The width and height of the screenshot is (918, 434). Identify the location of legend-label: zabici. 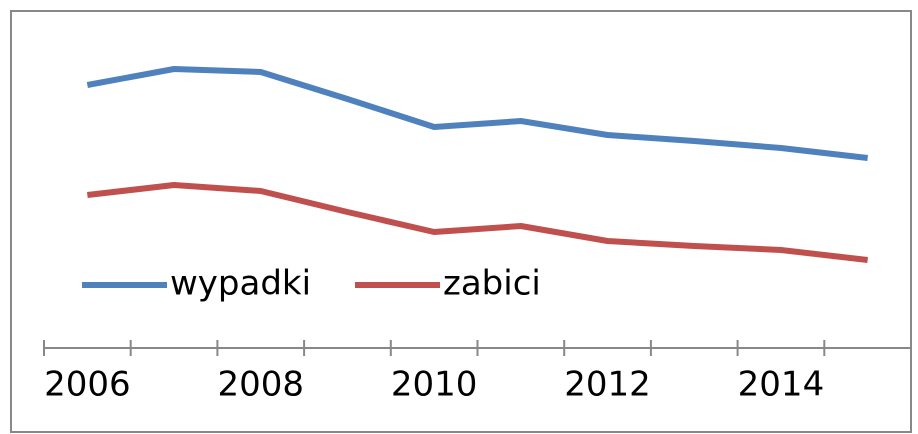
(492, 284).